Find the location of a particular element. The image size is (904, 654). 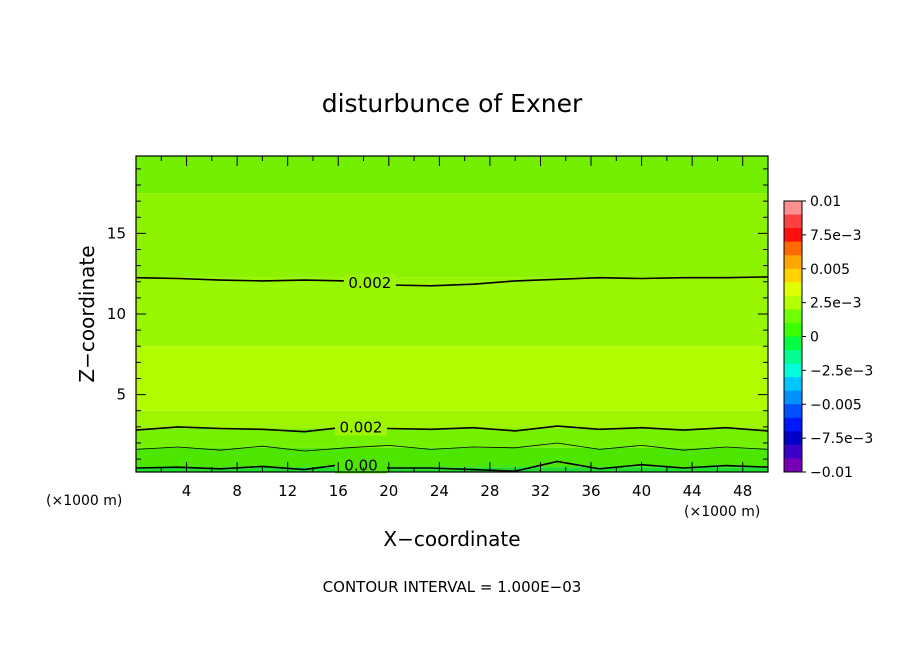

x-tick-label: 12 is located at coordinates (287, 491).